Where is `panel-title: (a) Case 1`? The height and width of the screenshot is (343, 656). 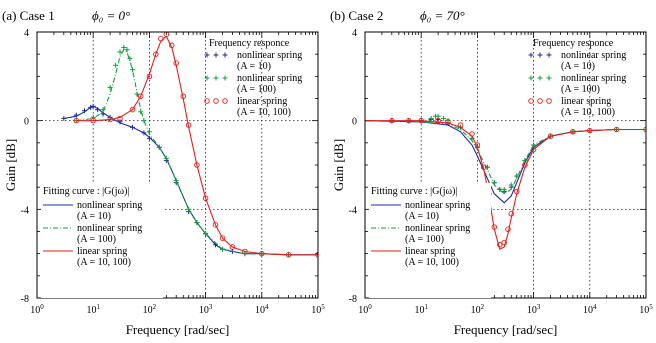
panel-title: (a) Case 1 is located at coordinates (28, 15).